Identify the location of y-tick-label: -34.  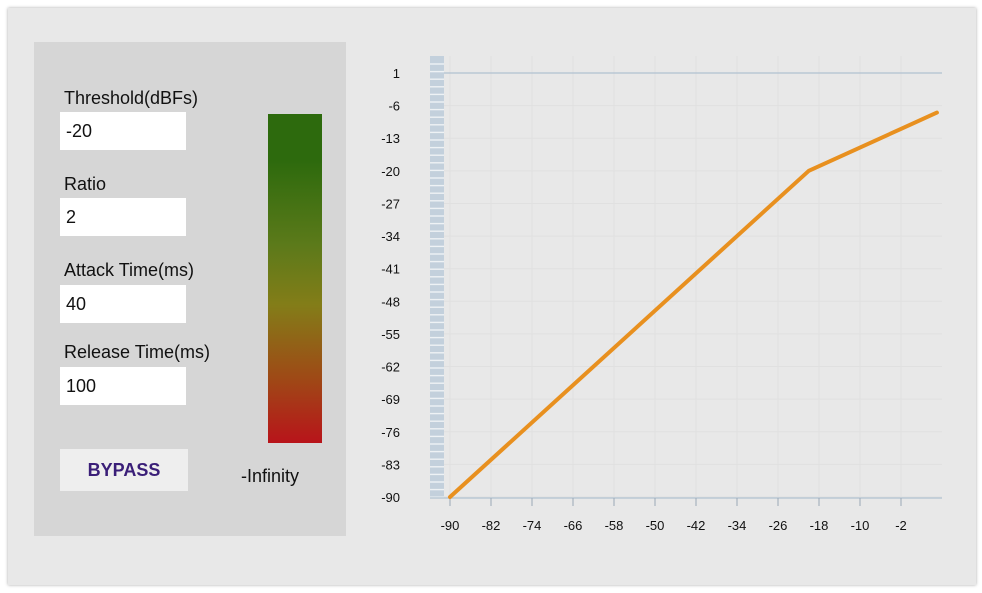
(390, 236).